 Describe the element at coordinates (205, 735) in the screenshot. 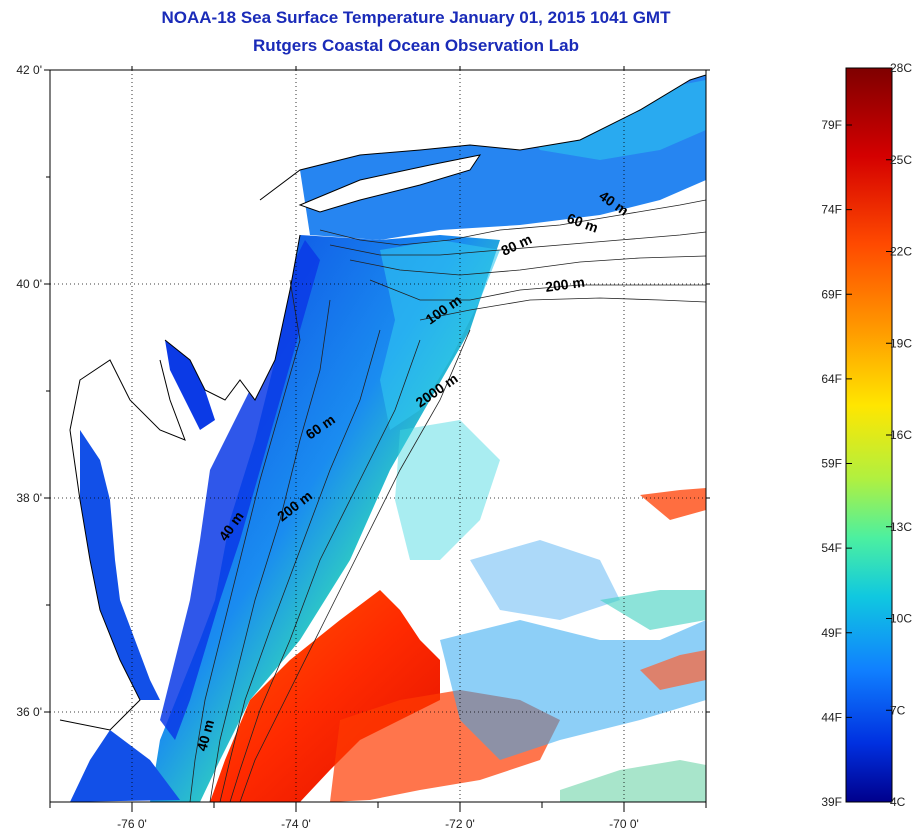

I see `contour-label: 40 m` at that location.